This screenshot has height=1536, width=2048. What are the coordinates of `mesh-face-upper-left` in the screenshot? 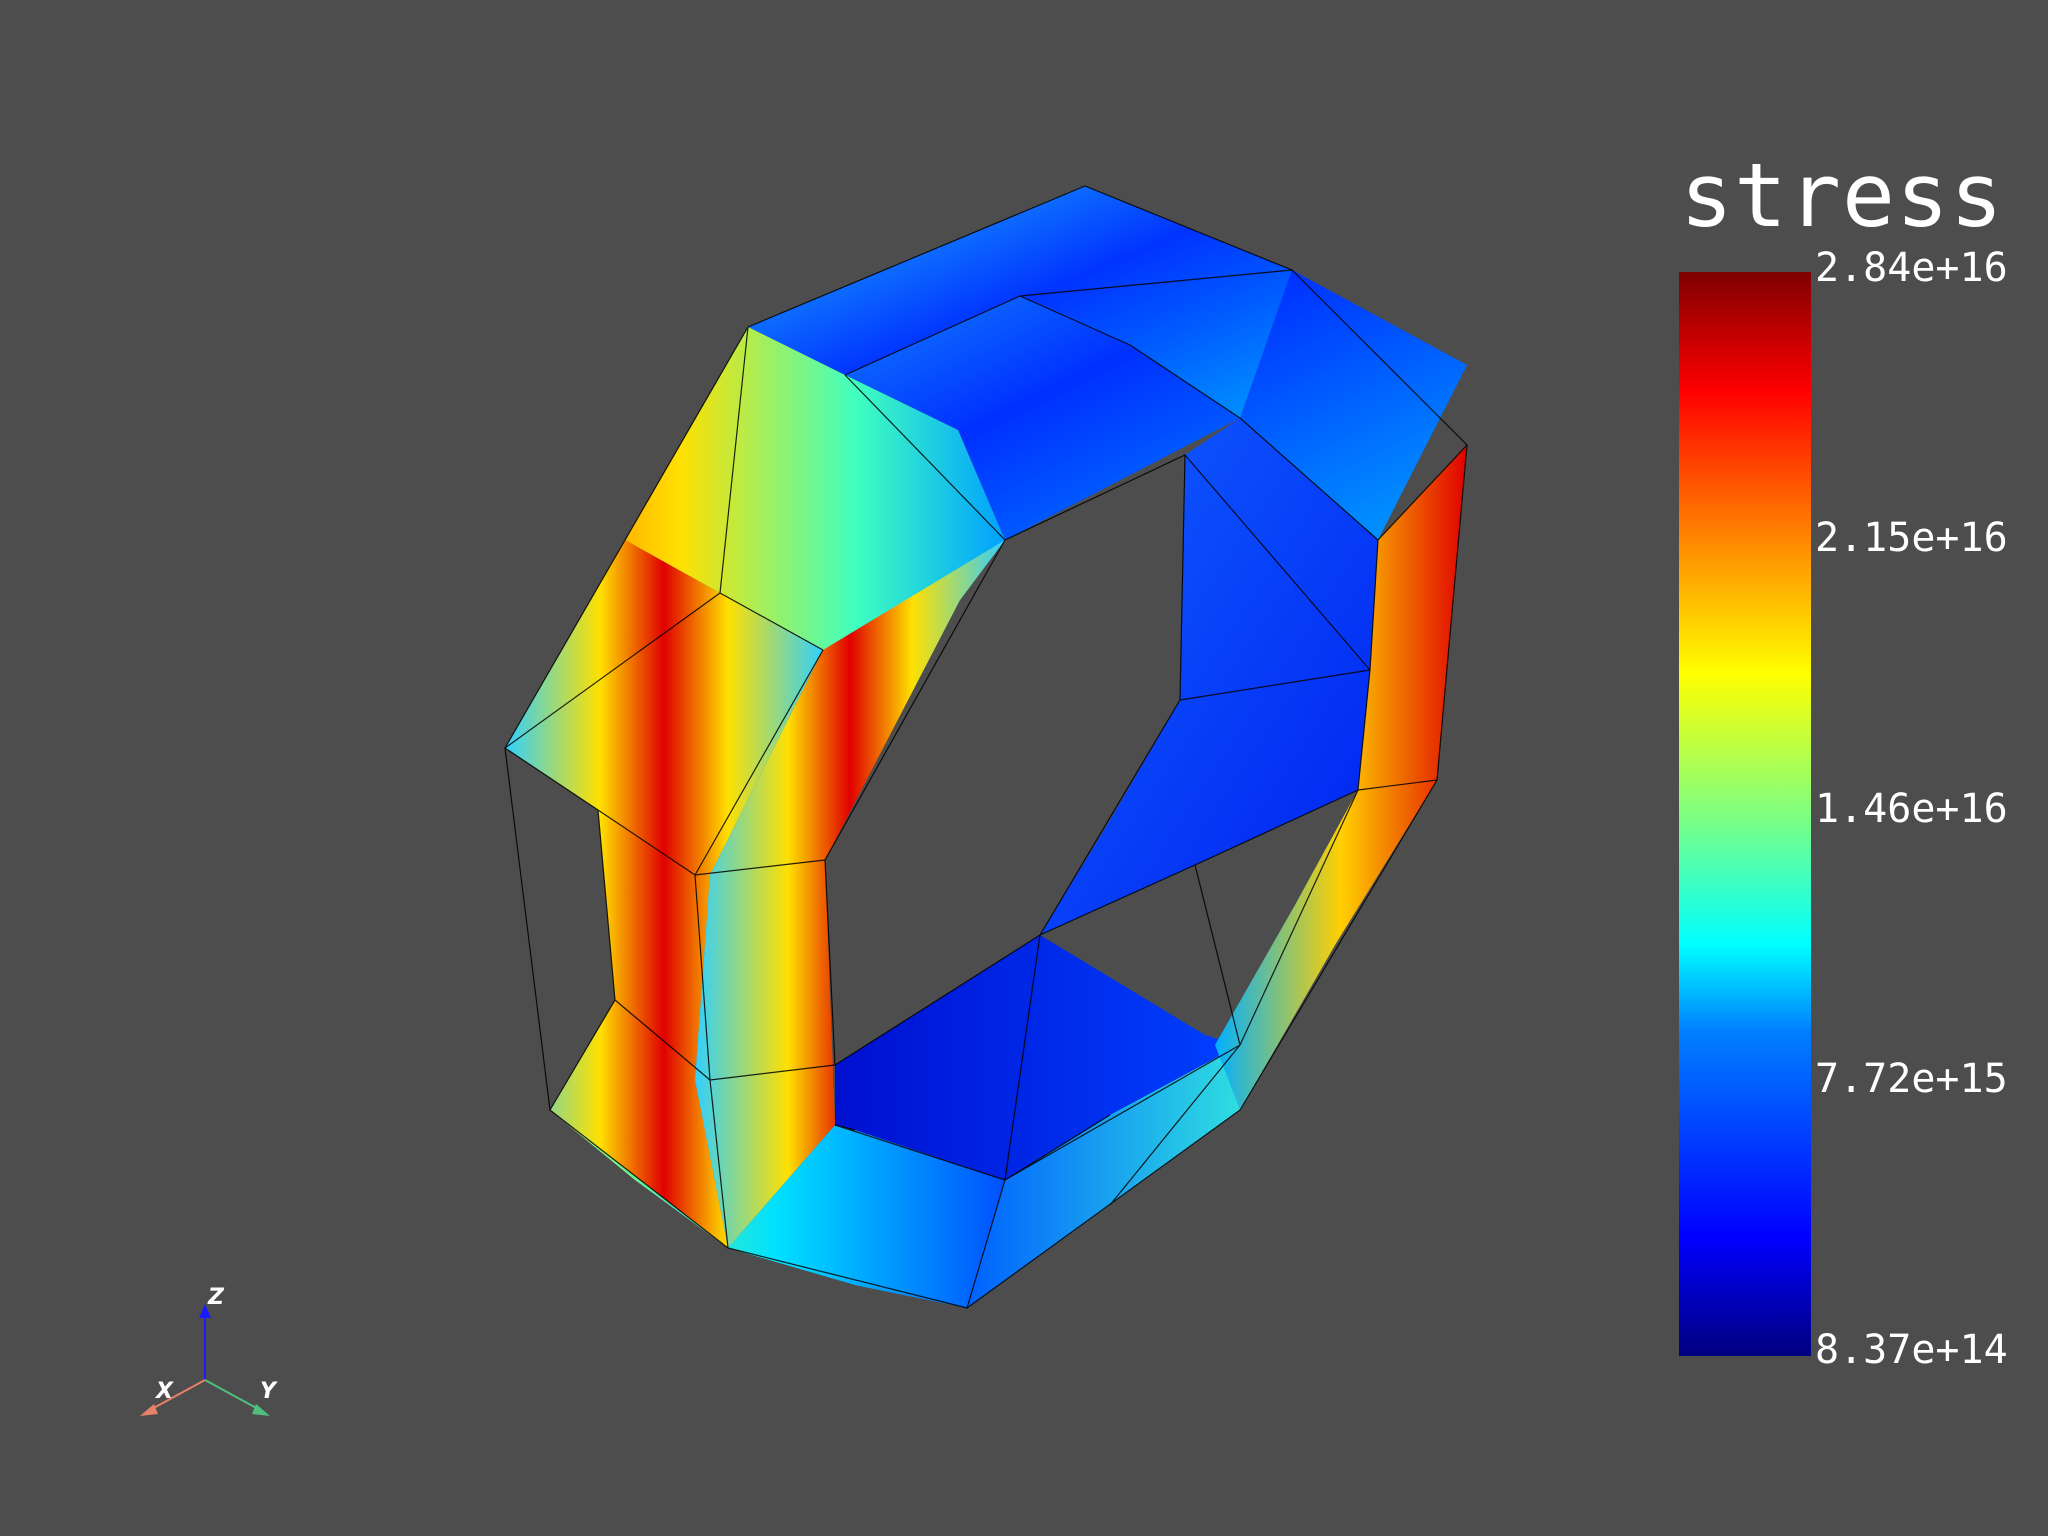 It's located at (755, 537).